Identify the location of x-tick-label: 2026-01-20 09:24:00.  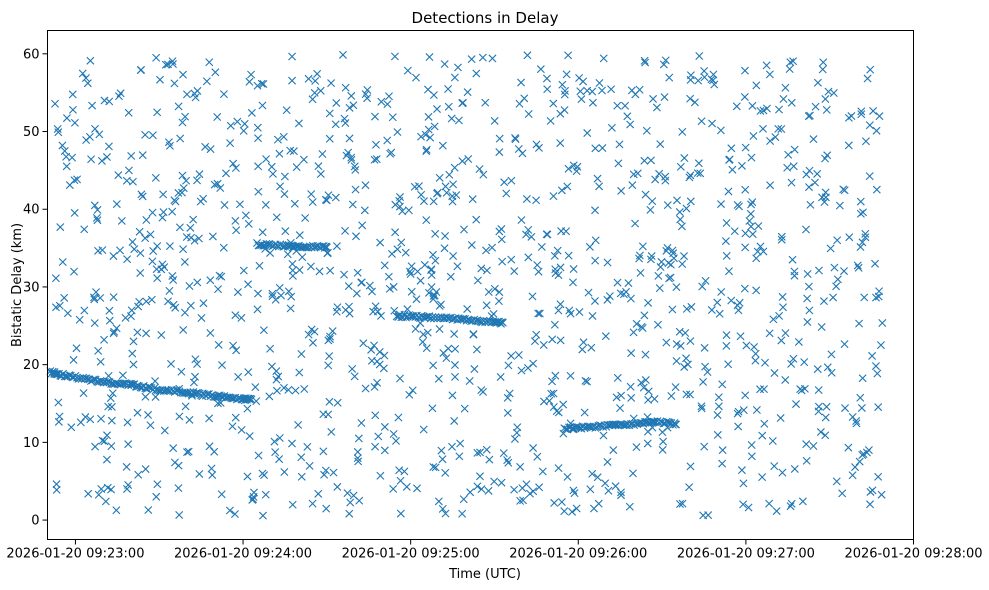
(243, 554).